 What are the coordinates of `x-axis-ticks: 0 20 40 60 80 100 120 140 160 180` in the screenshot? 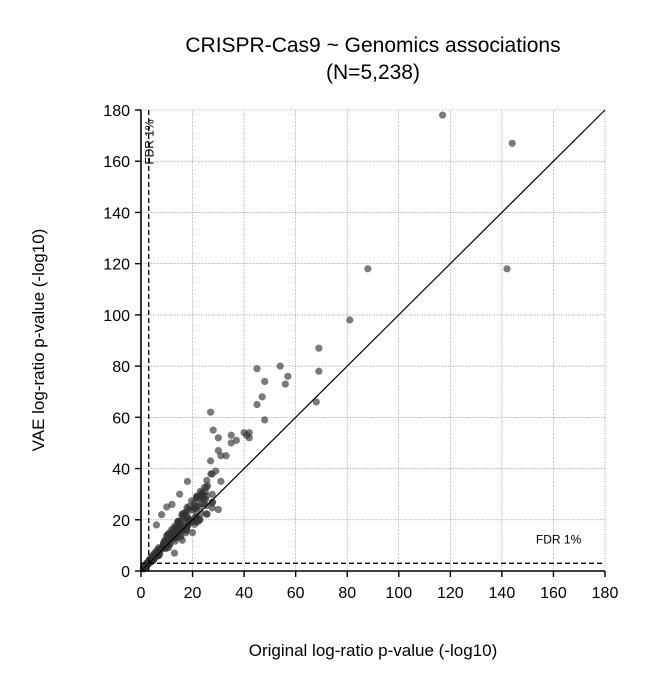 It's located at (378, 586).